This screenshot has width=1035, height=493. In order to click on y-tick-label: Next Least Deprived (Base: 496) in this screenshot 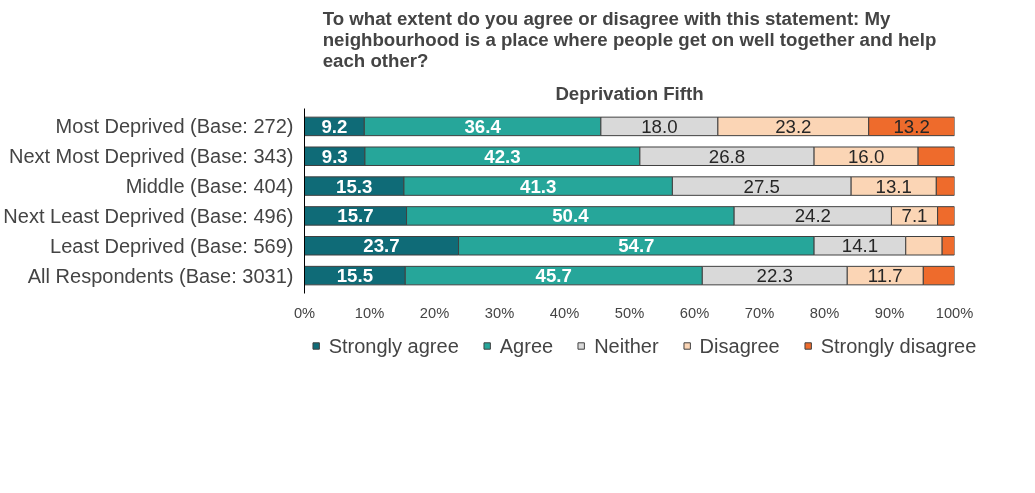, I will do `click(148, 215)`.